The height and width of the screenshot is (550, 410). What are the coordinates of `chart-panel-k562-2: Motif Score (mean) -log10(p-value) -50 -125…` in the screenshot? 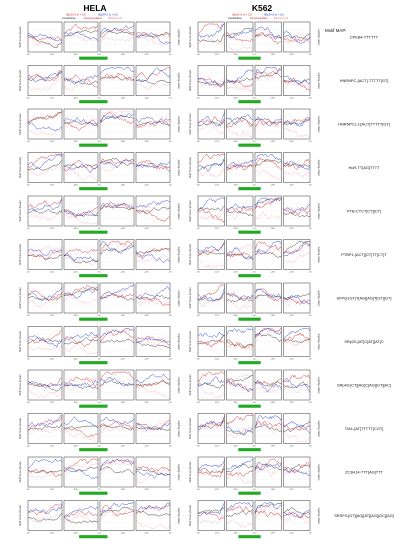 It's located at (289, 127).